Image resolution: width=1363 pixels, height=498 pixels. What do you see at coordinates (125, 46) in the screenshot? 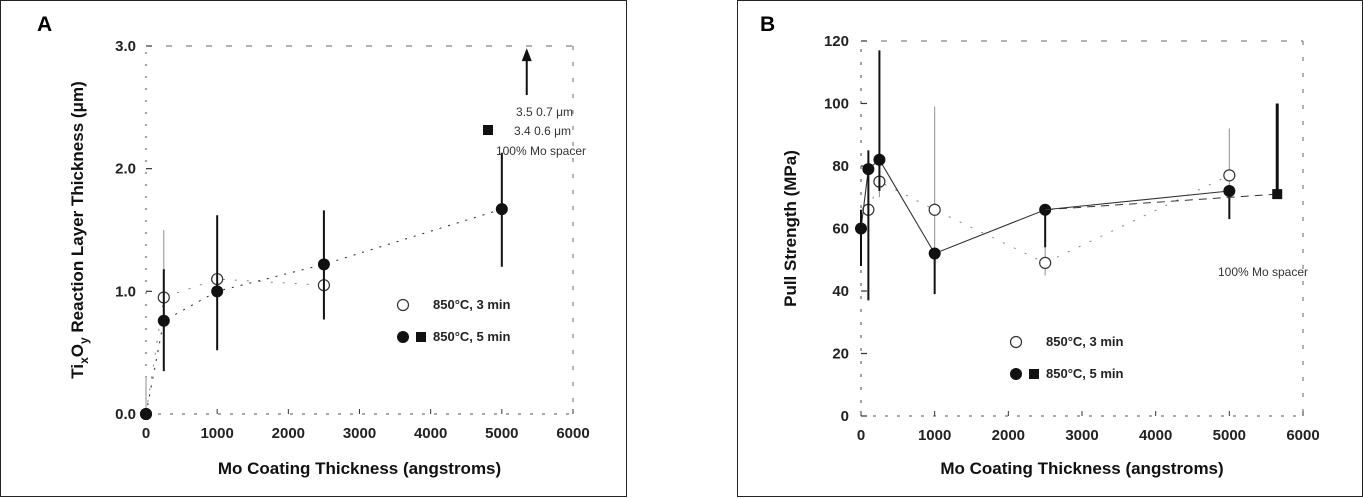
I see `y-tick-label: 3.0` at bounding box center [125, 46].